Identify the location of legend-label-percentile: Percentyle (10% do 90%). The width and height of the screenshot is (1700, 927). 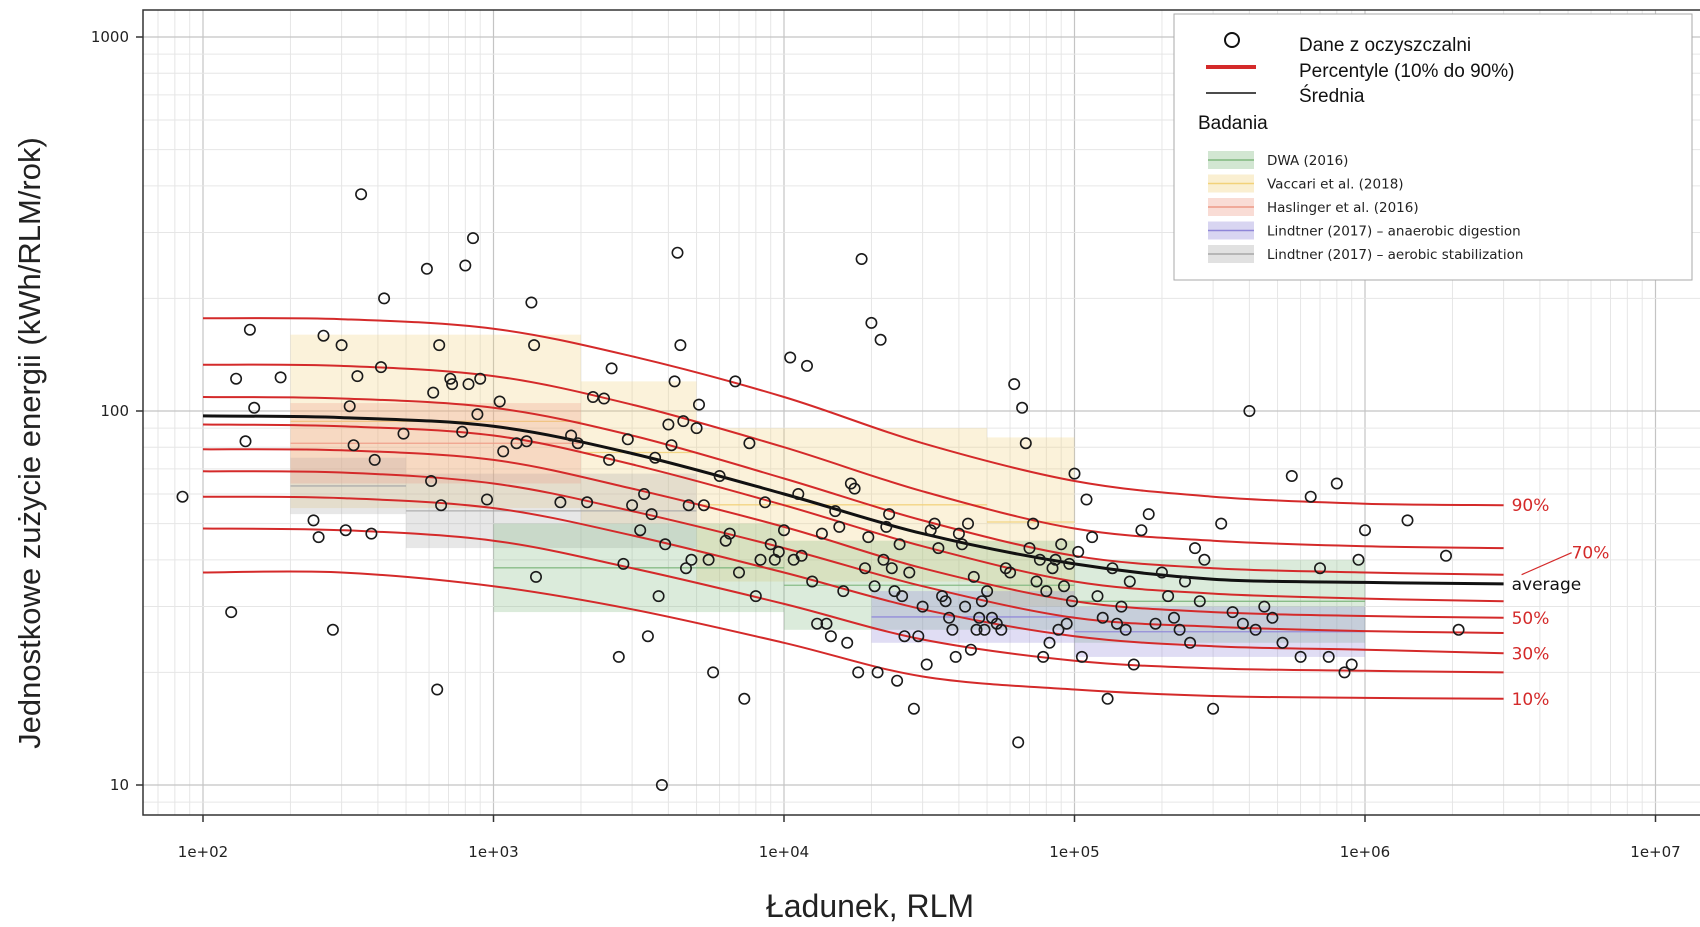
(1406, 71).